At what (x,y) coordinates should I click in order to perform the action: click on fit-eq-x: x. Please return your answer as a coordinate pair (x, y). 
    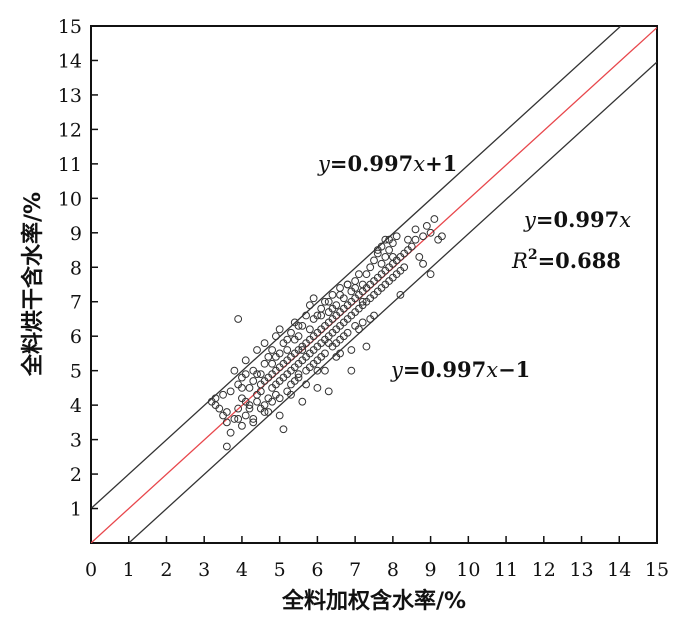
    Looking at the image, I should click on (625, 220).